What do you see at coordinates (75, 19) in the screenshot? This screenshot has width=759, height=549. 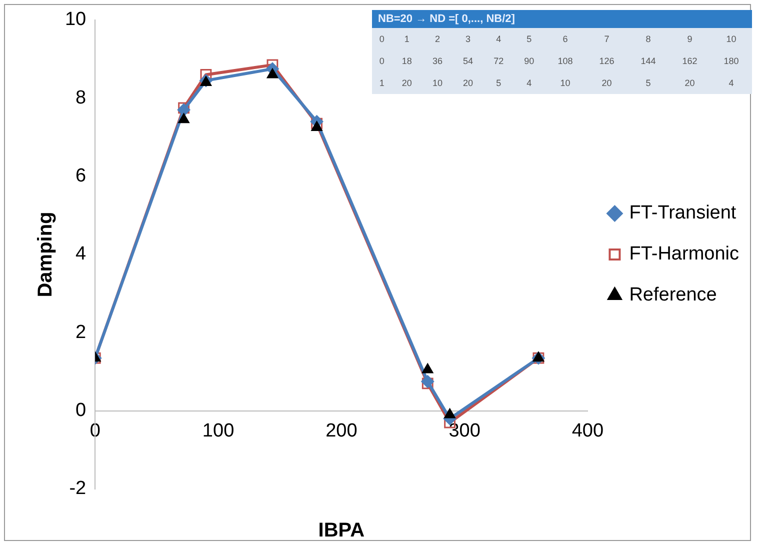 I see `y-tick-label: 10` at bounding box center [75, 19].